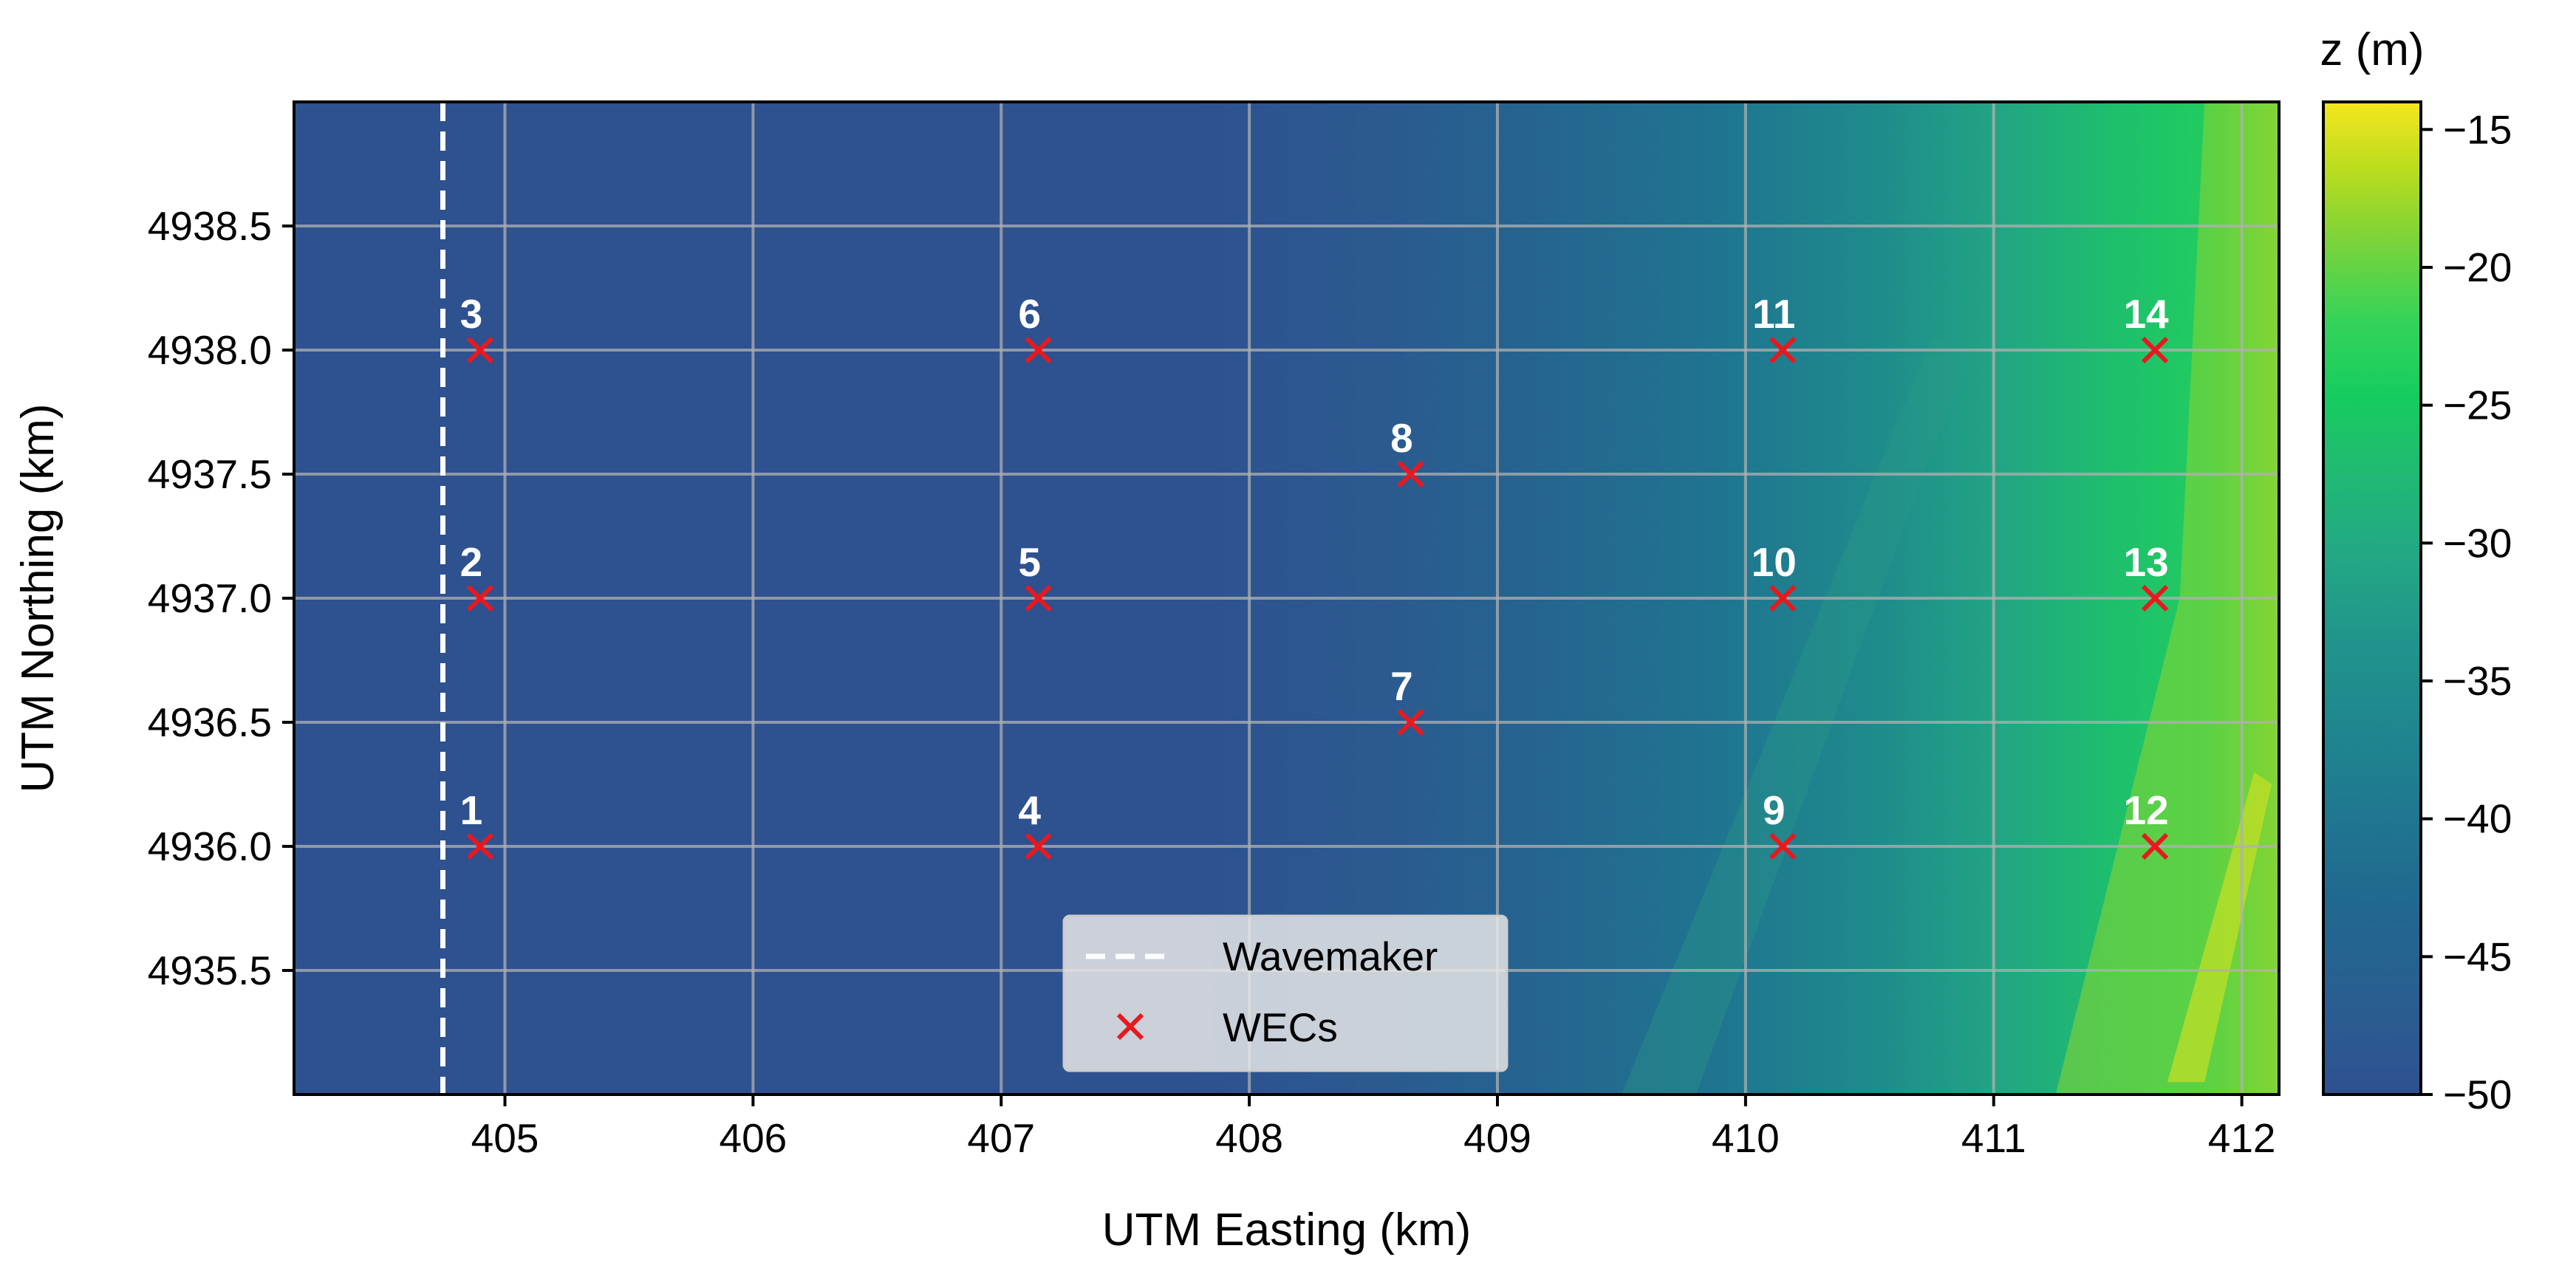  What do you see at coordinates (2242, 1138) in the screenshot?
I see `x-tick-label: 412` at bounding box center [2242, 1138].